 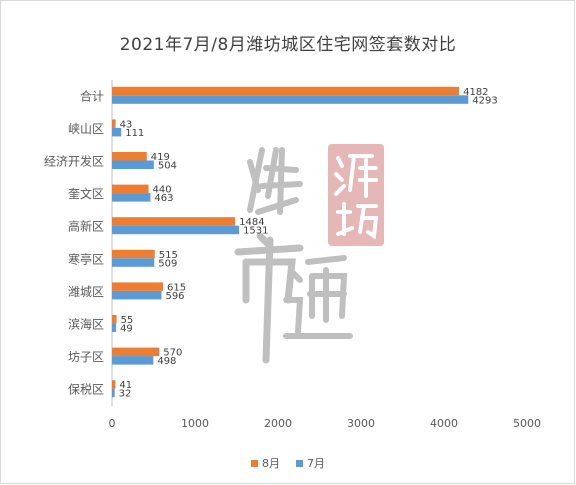 I want to click on x-tick-label: 0, so click(x=112, y=423).